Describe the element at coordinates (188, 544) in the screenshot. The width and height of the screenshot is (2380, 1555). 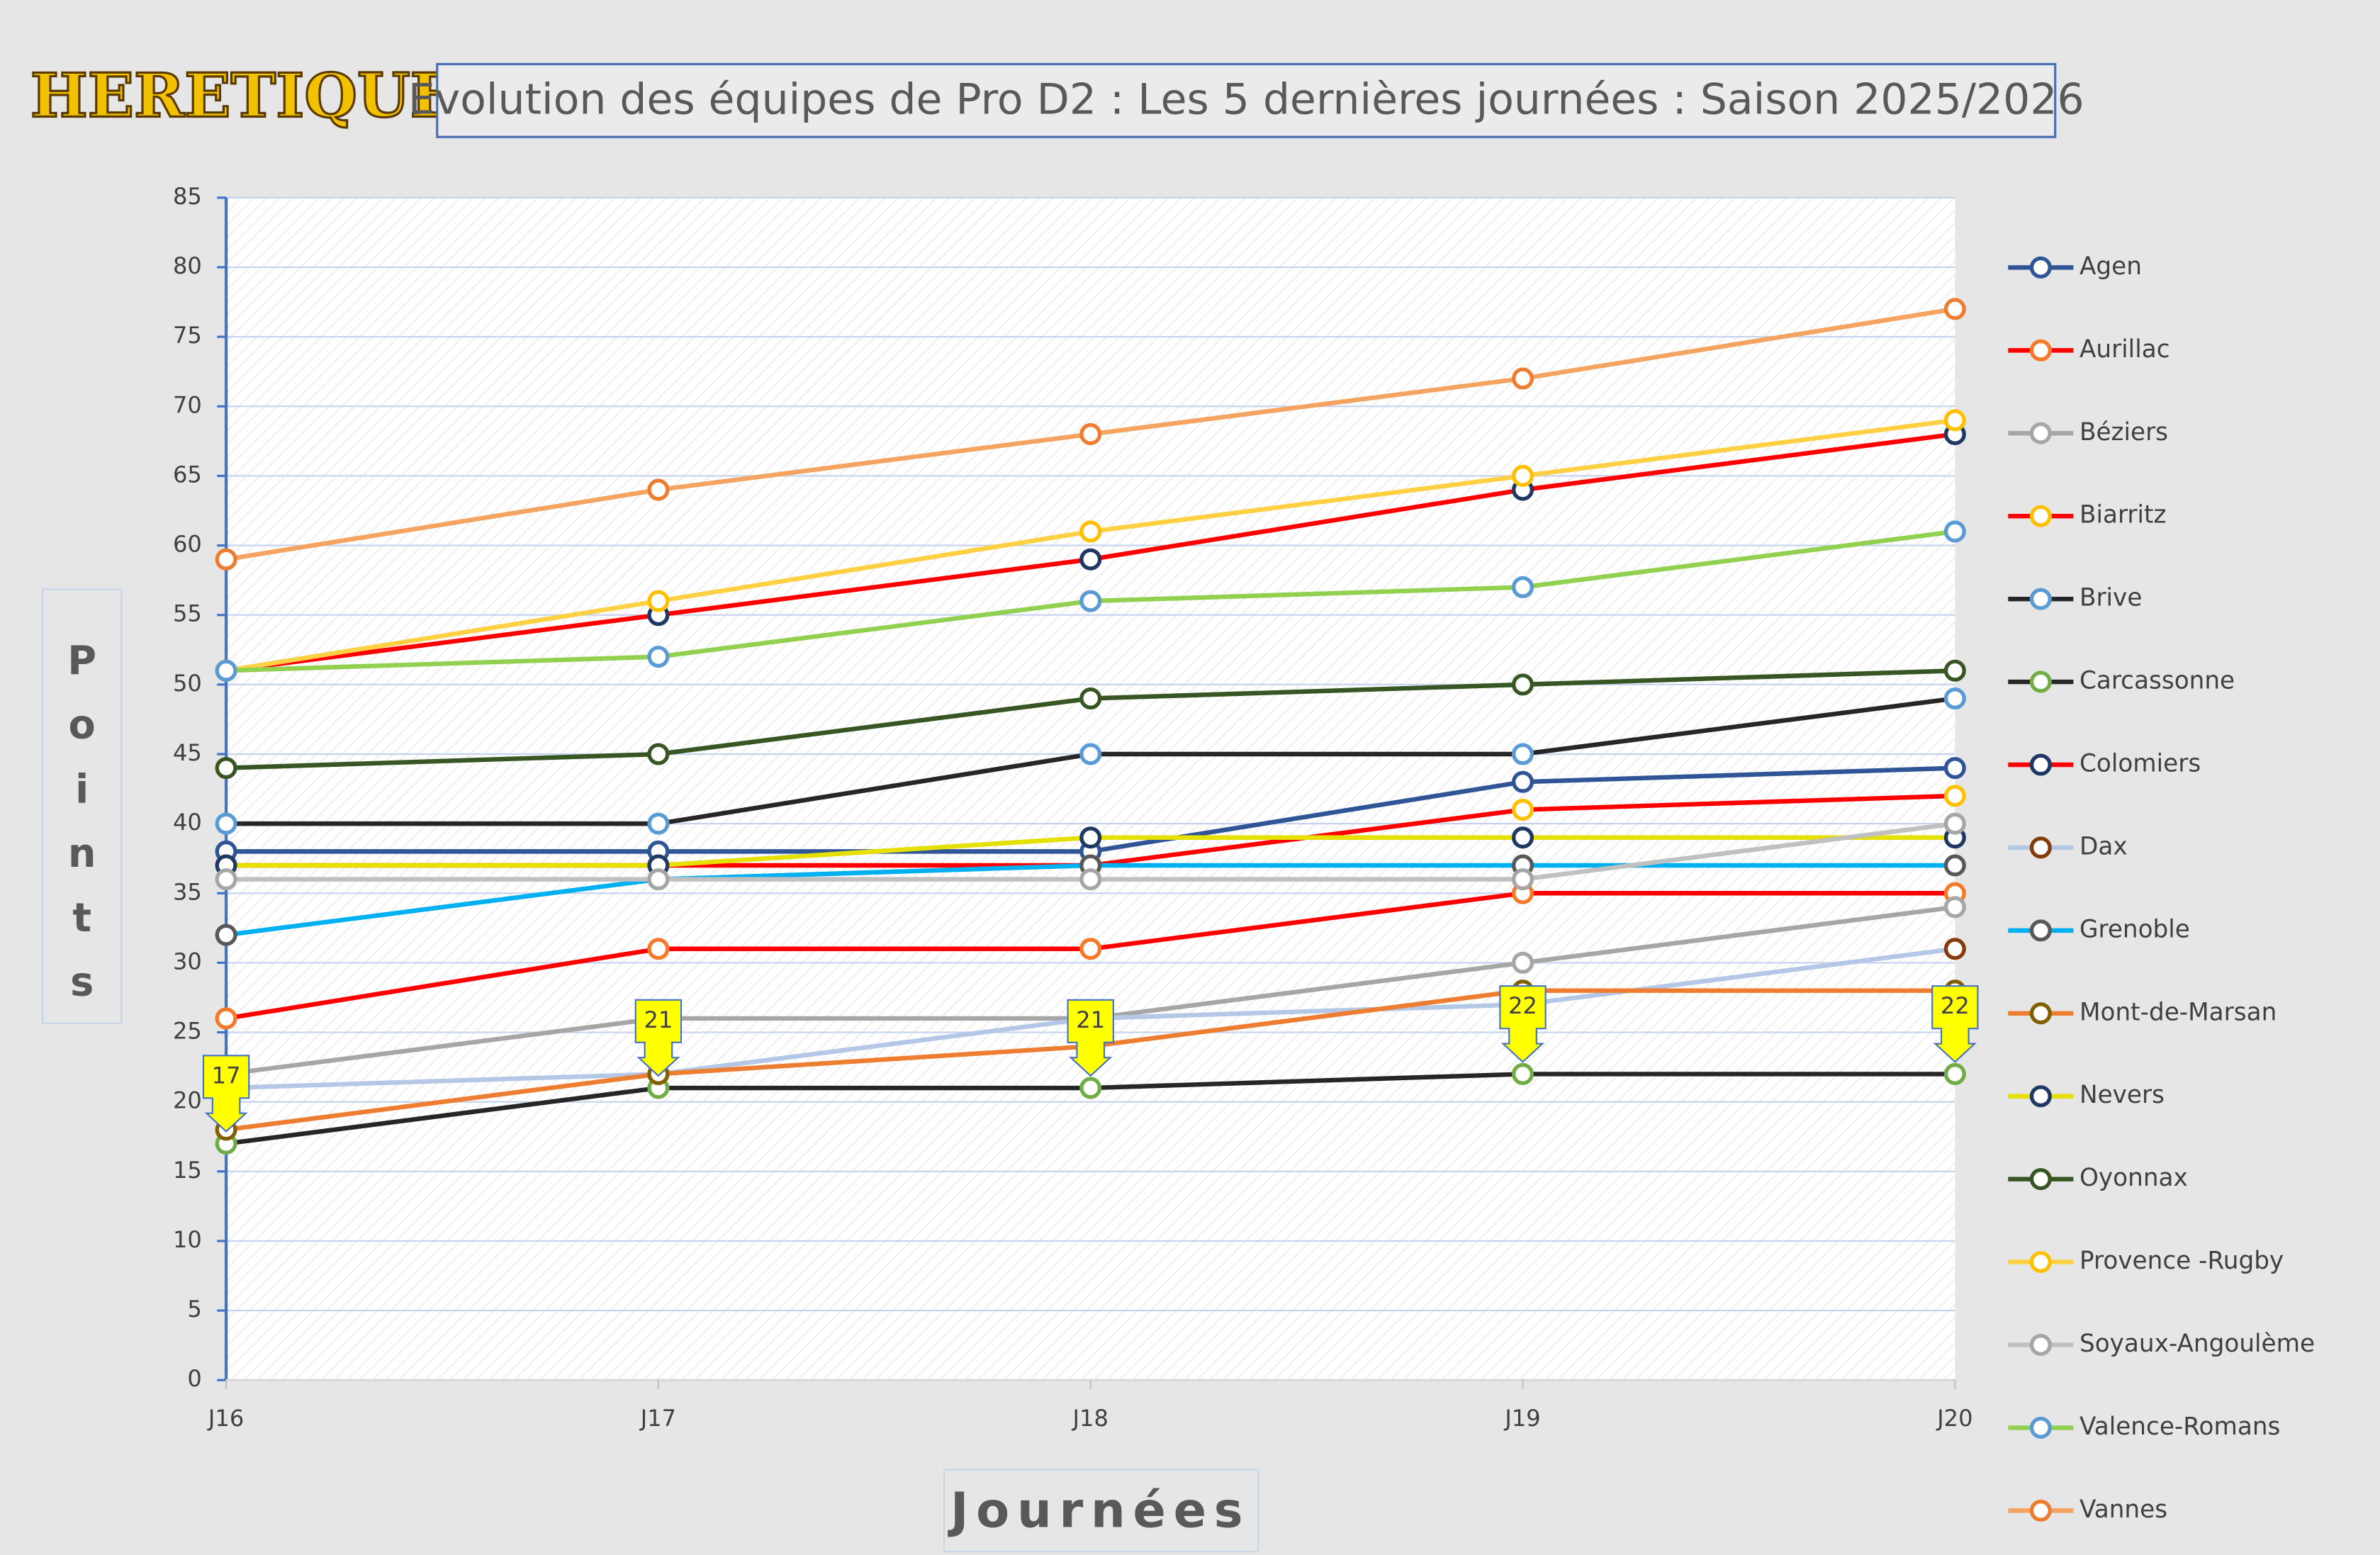
I see `y-tick-label: 60` at that location.